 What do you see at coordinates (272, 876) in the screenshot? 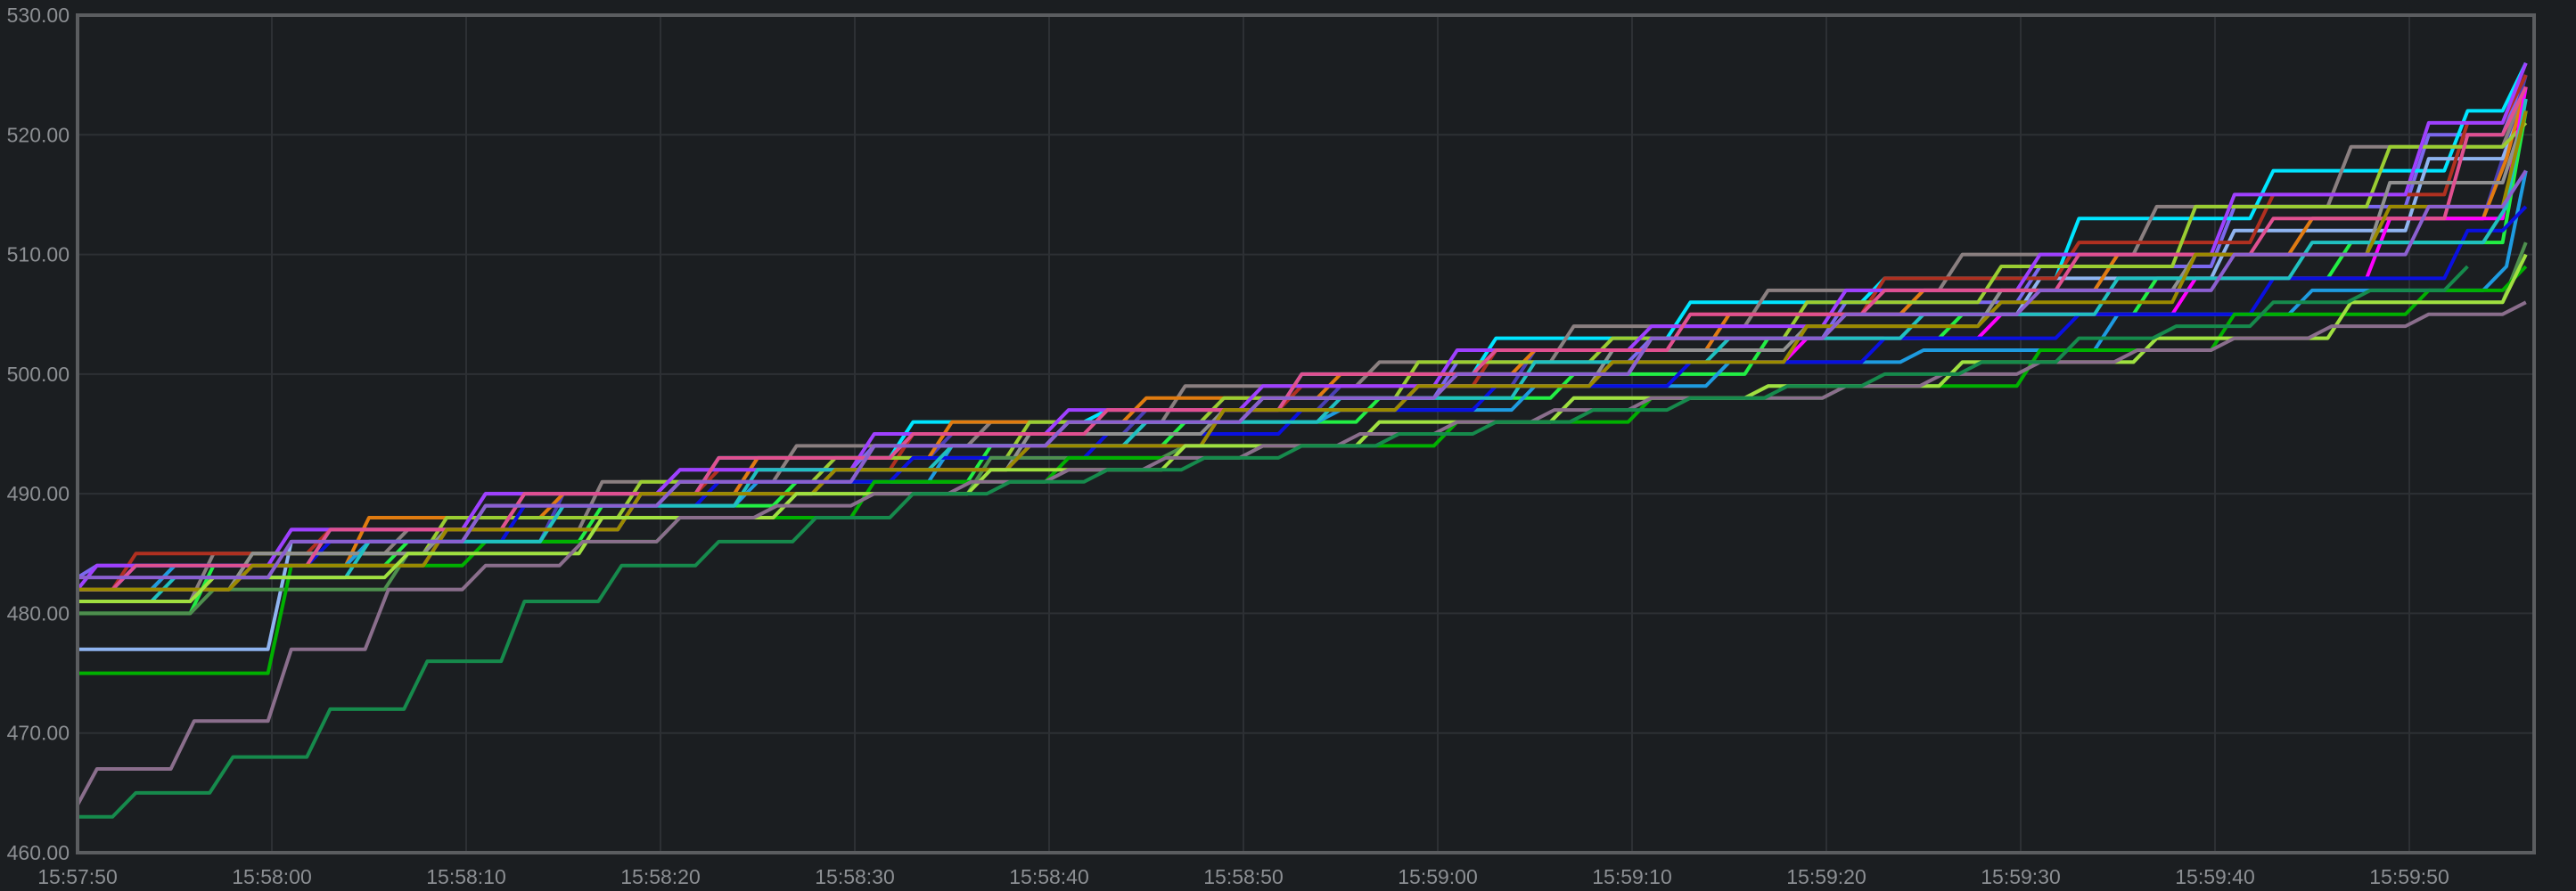
I see `x-tick-label: 15:58:00` at bounding box center [272, 876].